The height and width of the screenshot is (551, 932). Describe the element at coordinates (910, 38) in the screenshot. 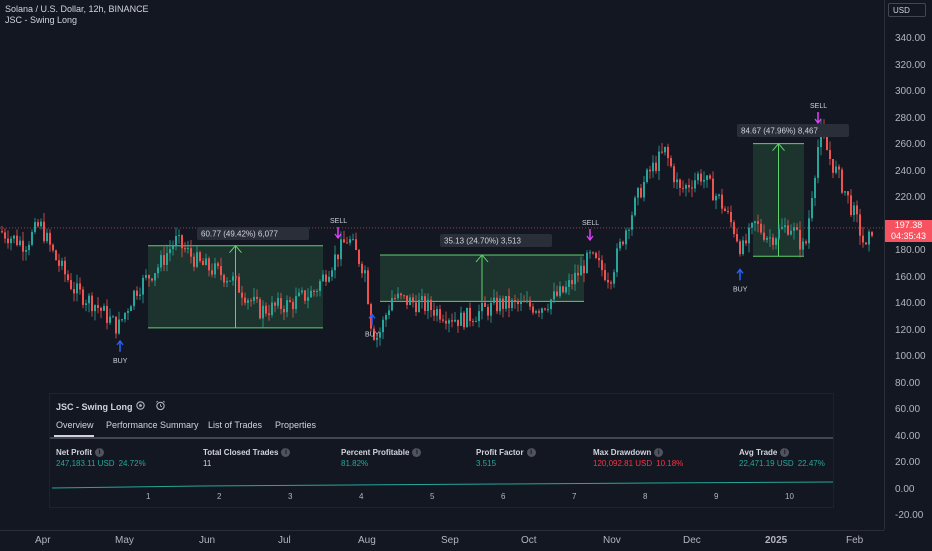

I see `price-tick-label: 340.00` at that location.